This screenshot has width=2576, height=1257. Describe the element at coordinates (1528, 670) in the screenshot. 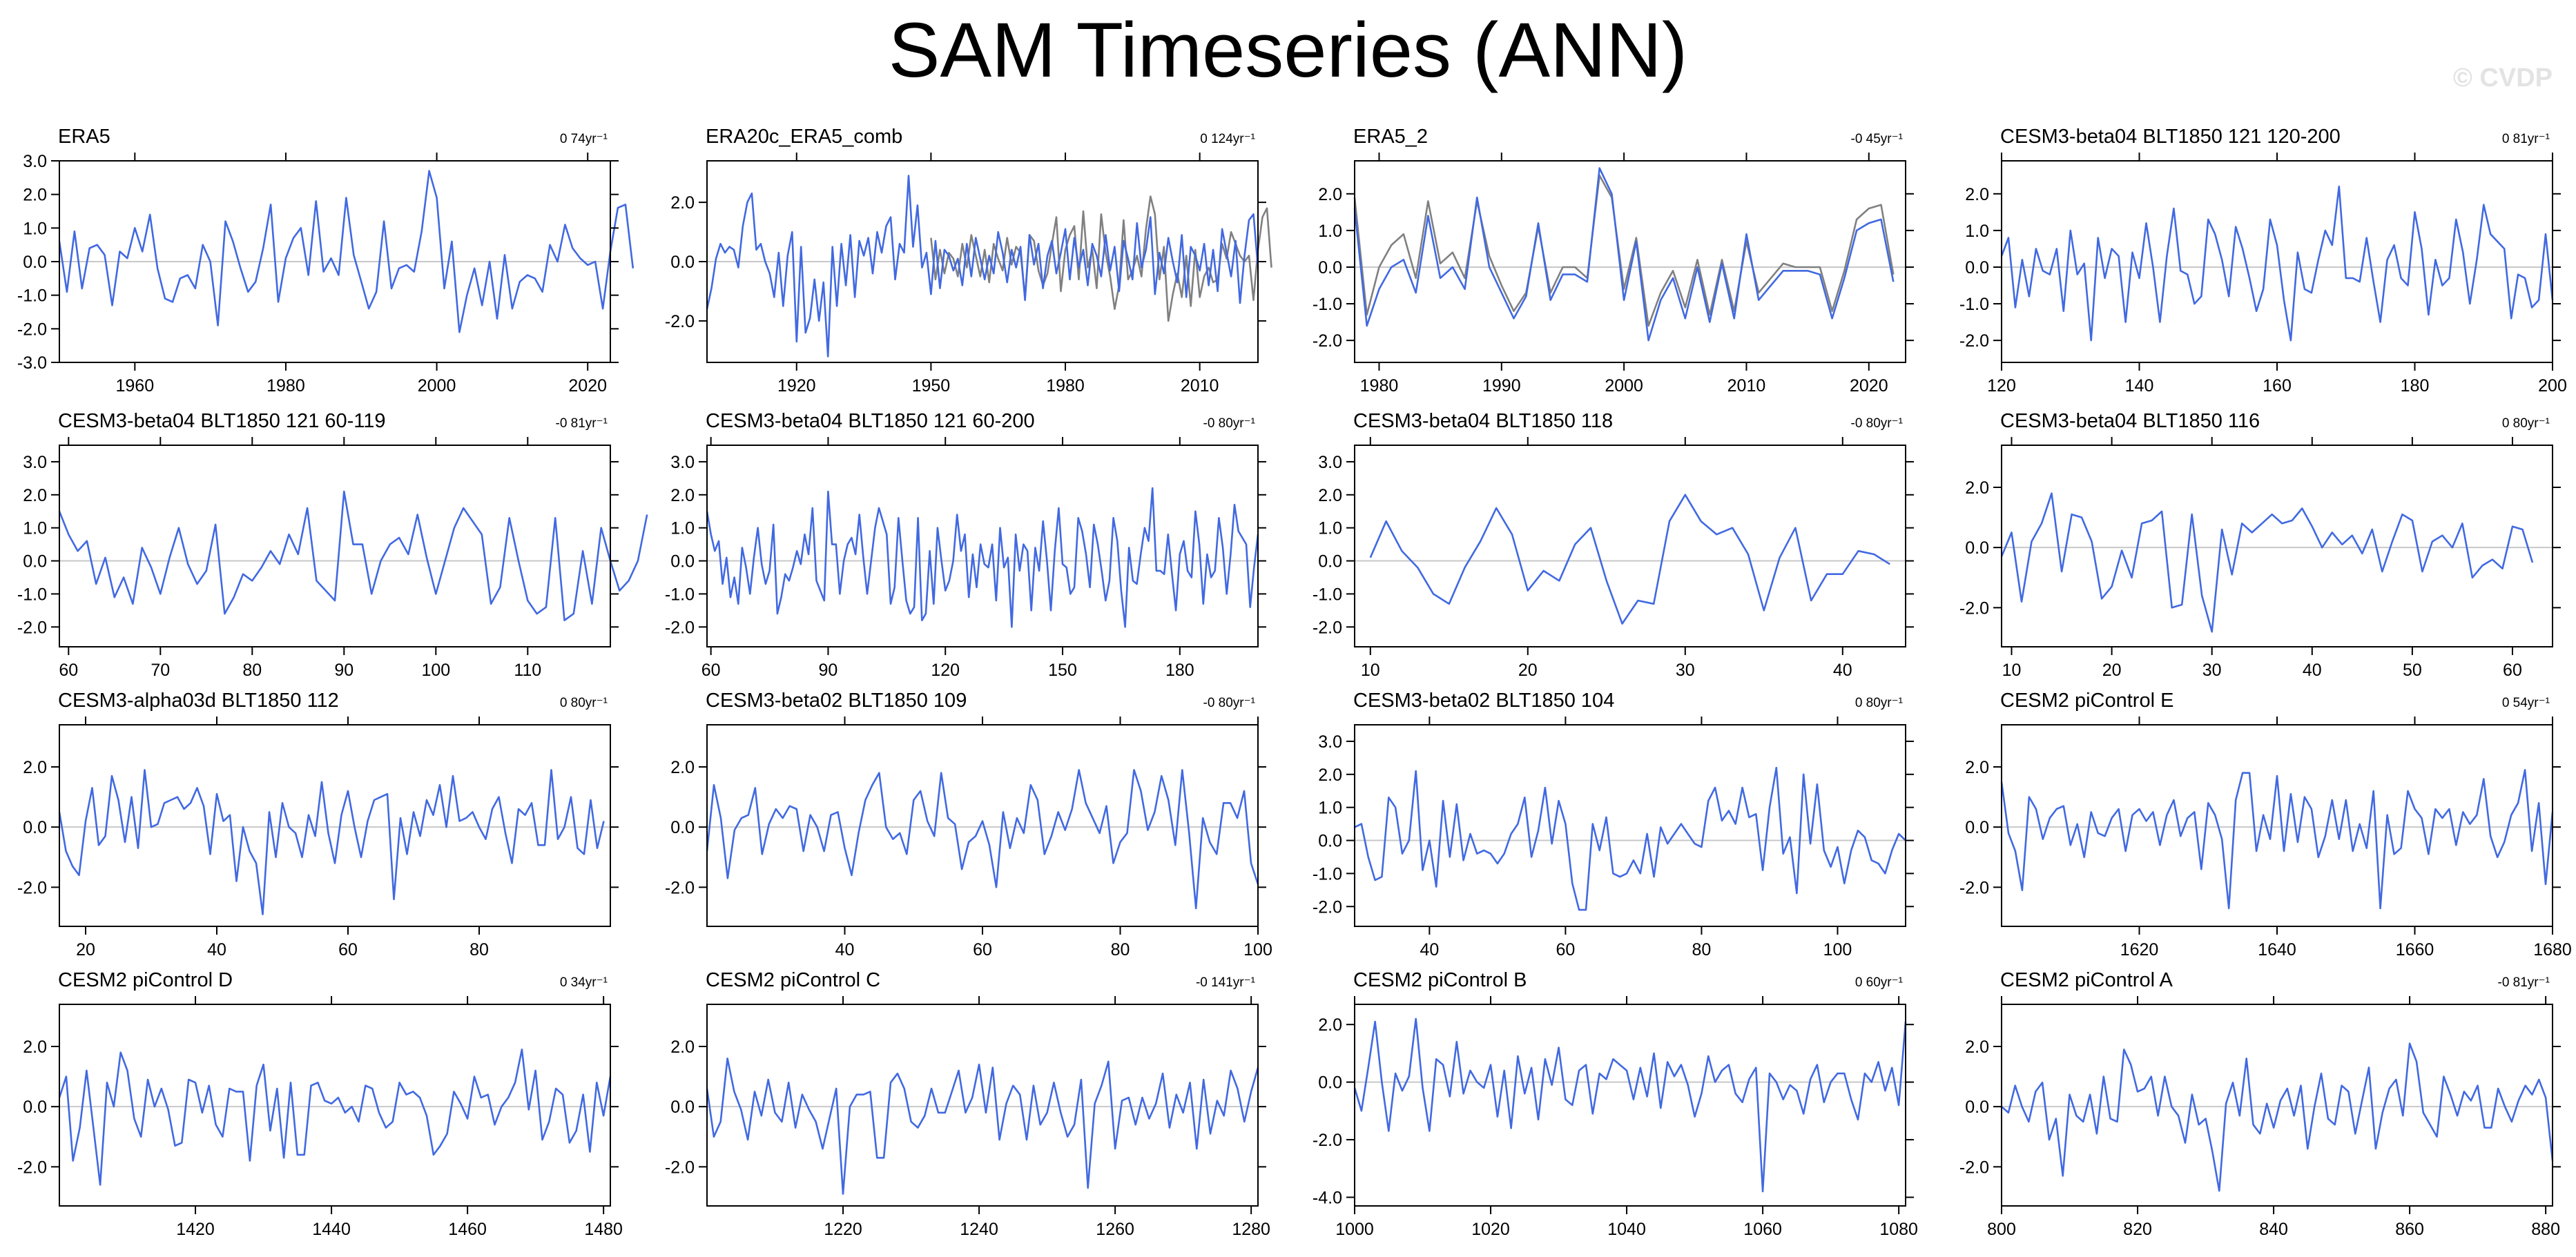

I see `x-tick-label: 20` at that location.